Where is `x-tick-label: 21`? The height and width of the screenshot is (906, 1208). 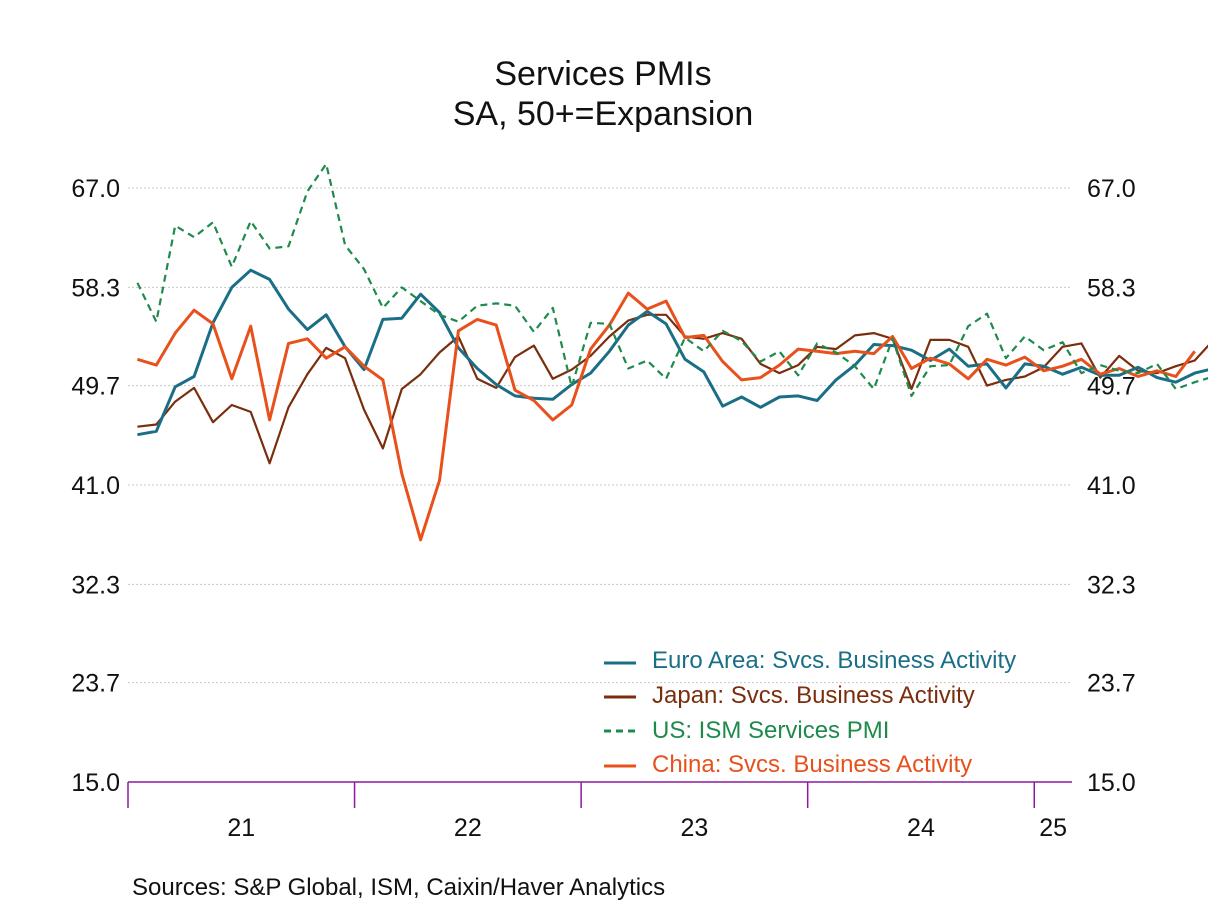 x-tick-label: 21 is located at coordinates (241, 828).